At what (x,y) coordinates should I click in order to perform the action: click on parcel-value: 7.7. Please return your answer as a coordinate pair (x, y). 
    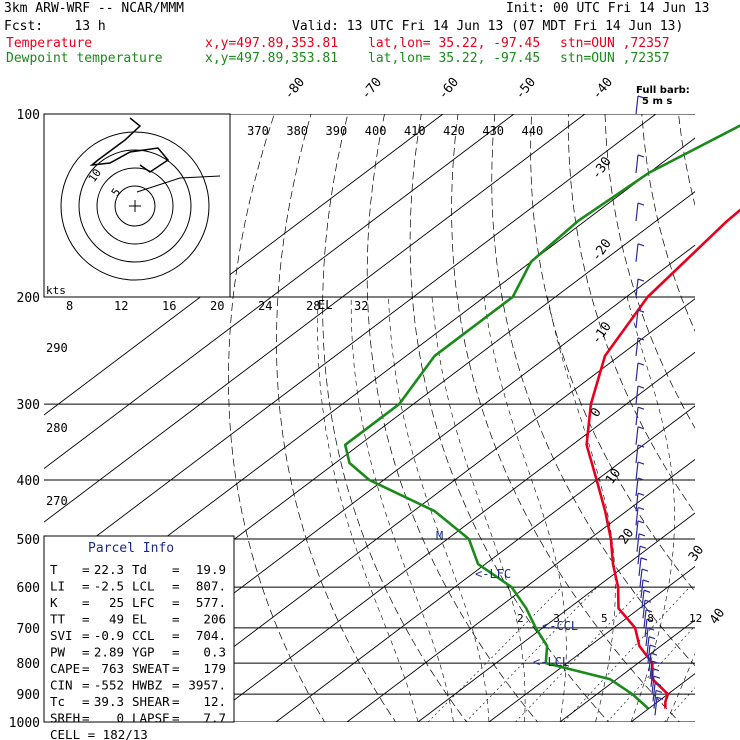
    Looking at the image, I should click on (214, 718).